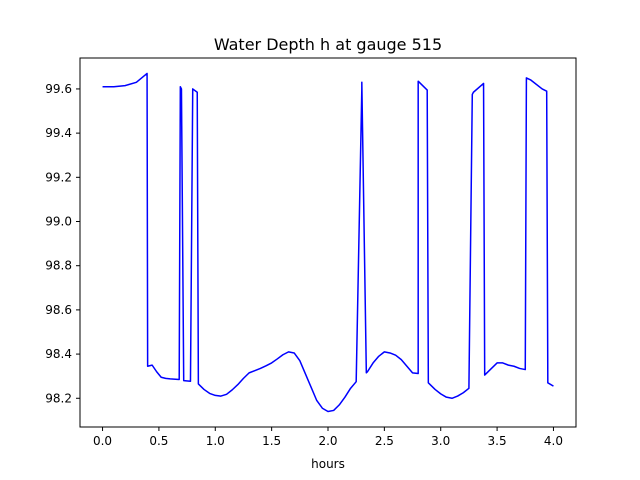 The image size is (640, 480). What do you see at coordinates (102, 441) in the screenshot?
I see `x-tick-label: 0.0` at bounding box center [102, 441].